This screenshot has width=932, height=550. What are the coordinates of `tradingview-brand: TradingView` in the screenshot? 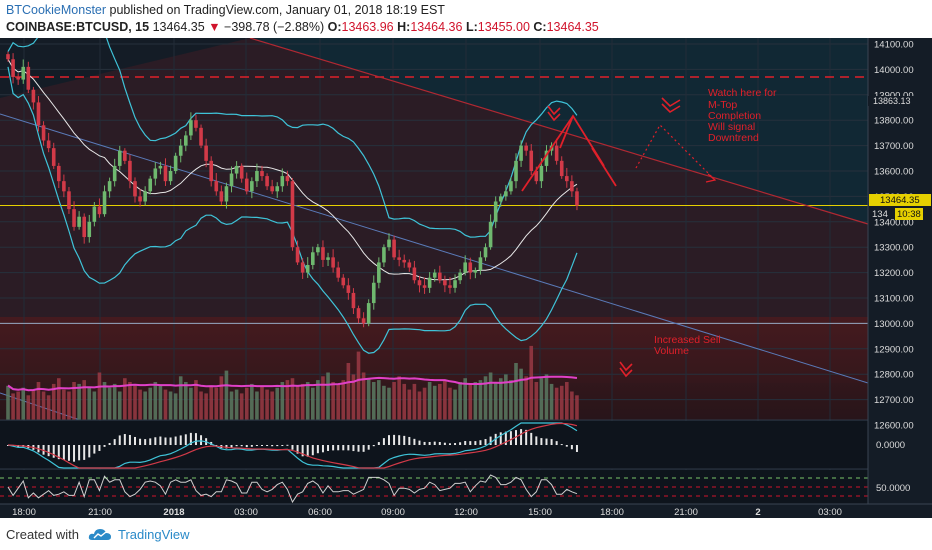 It's located at (154, 534).